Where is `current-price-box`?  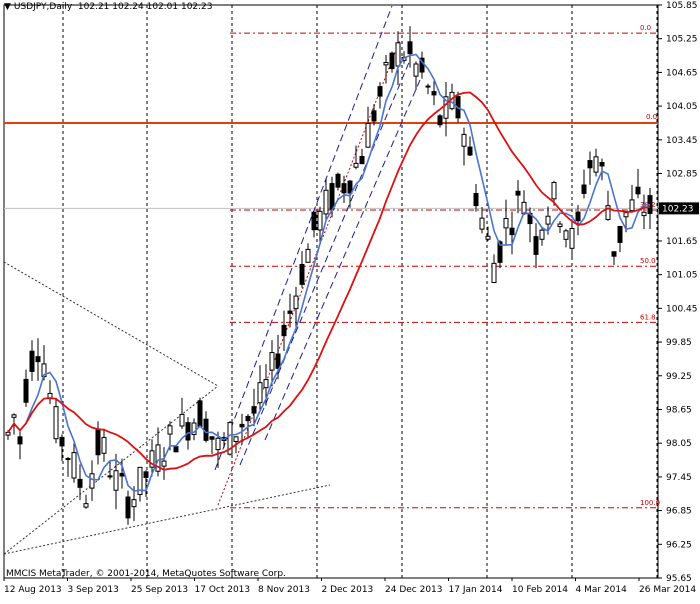 current-price-box is located at coordinates (679, 208).